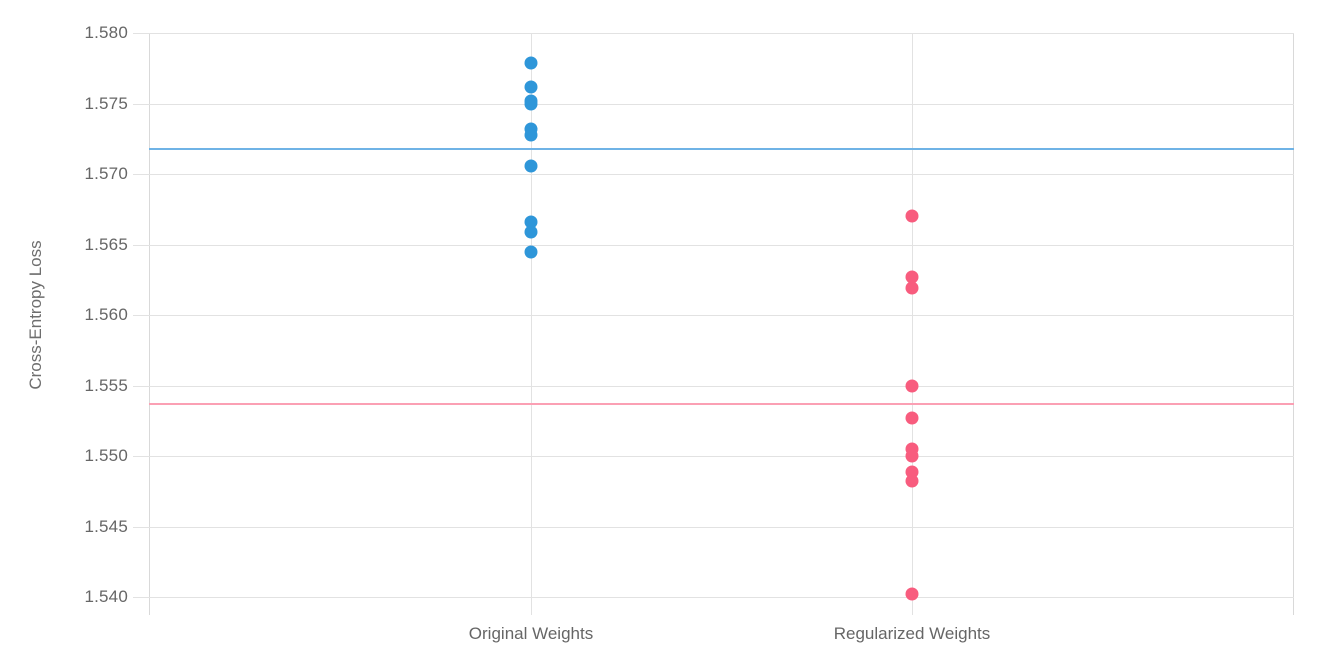 The width and height of the screenshot is (1322, 672). Describe the element at coordinates (149, 324) in the screenshot. I see `y-axis-line` at that location.